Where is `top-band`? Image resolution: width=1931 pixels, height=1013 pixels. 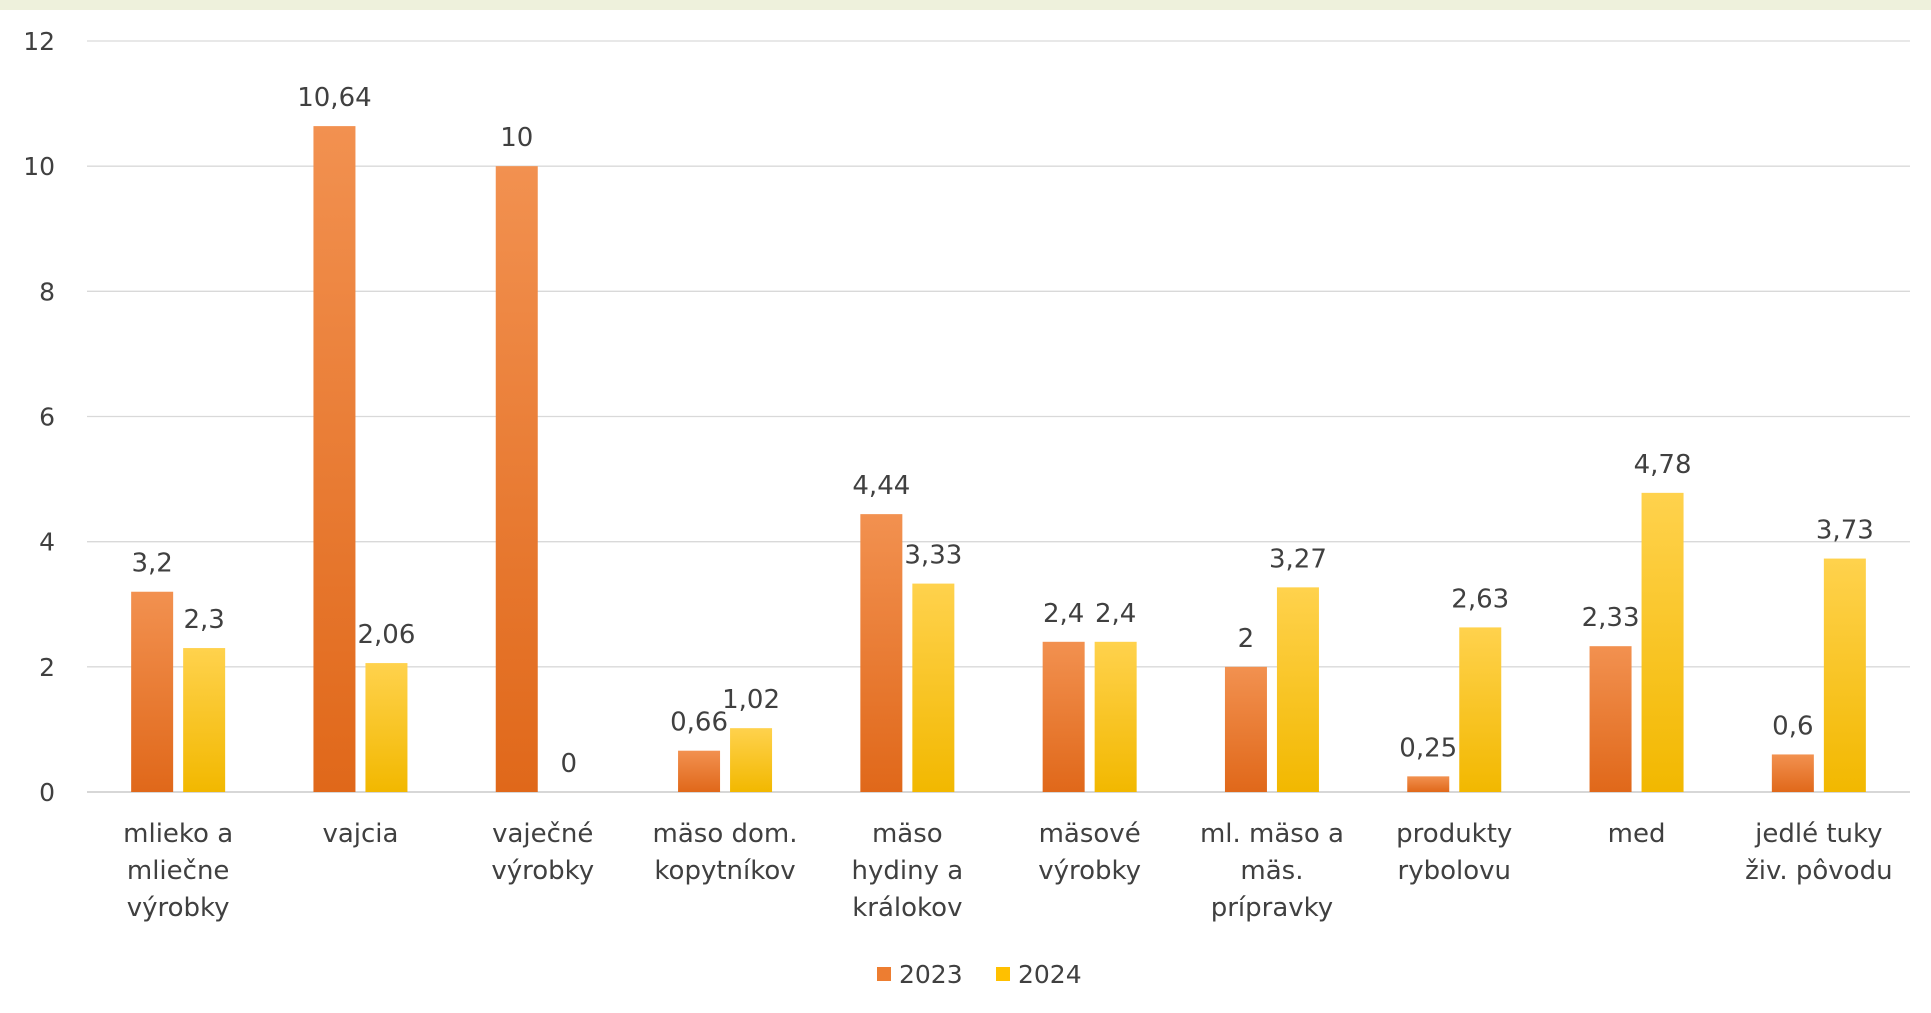 top-band is located at coordinates (965, 5).